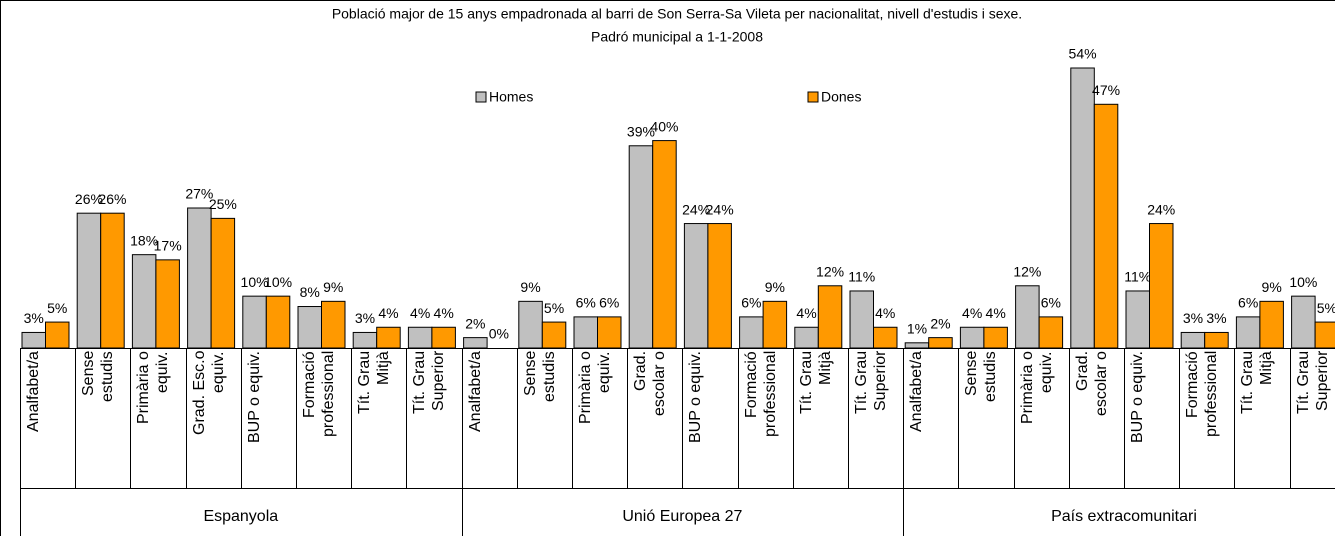 The width and height of the screenshot is (1335, 536). What do you see at coordinates (677, 37) in the screenshot?
I see `chart-subtitle: Padró municipal a 1-1-2008` at bounding box center [677, 37].